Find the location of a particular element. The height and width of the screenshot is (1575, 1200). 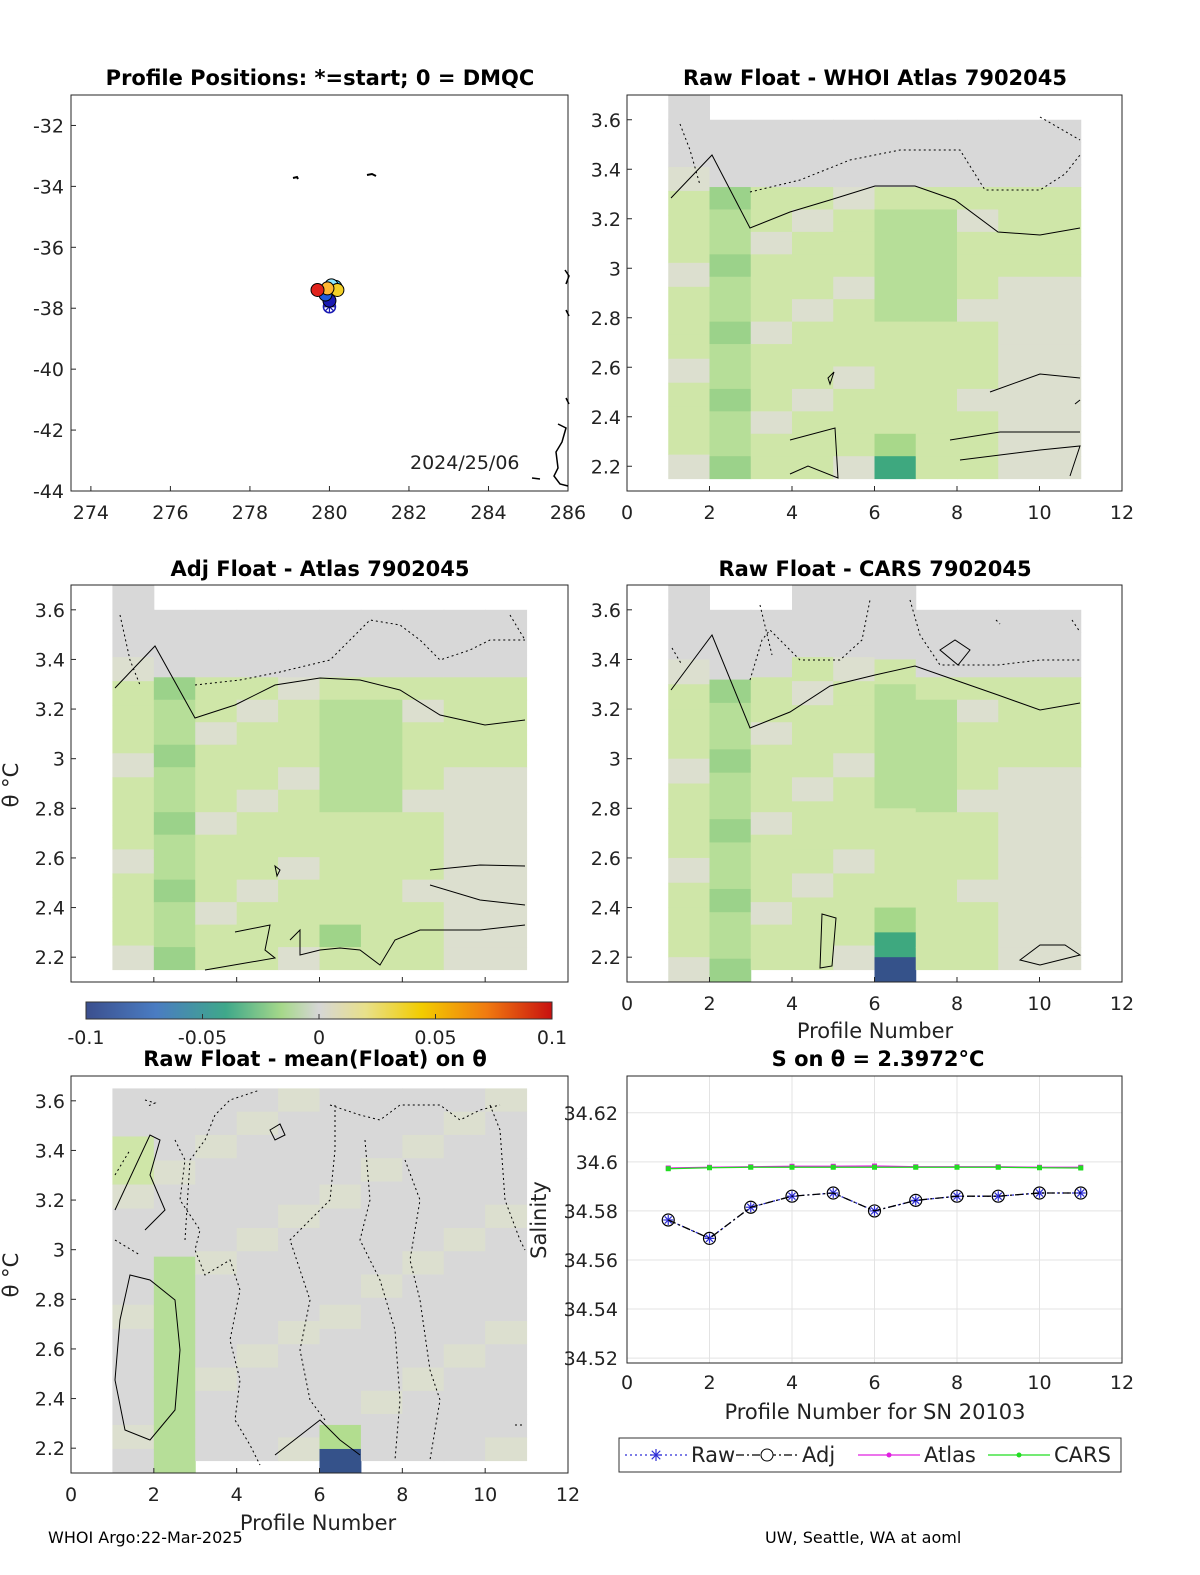

raw-cars-axes: 0 2 4 6 8 10 12 2.2 2.4 2.6 2.8 3 3.2 3.4 3.6 is located at coordinates (862, 807).